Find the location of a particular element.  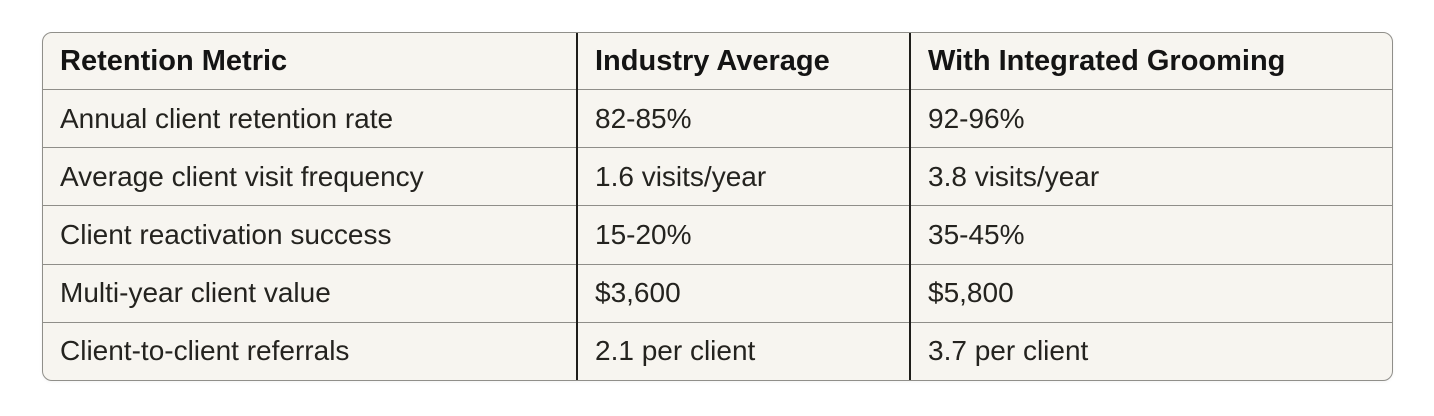

table-row: Annual client retention rate 82-85% 92-96% is located at coordinates (717, 119).